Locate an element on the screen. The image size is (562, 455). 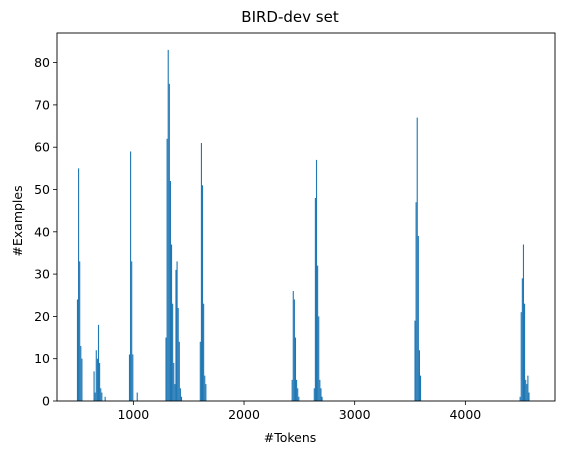
x-tick-label: 4000 is located at coordinates (465, 414).